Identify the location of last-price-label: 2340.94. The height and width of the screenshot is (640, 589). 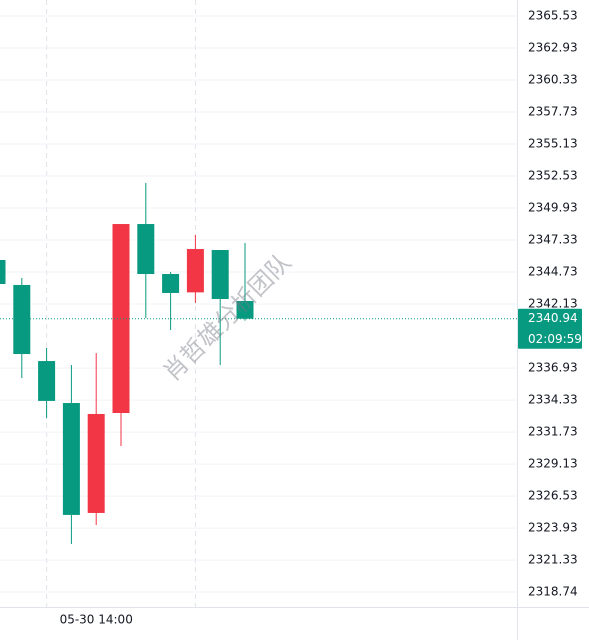
(553, 318).